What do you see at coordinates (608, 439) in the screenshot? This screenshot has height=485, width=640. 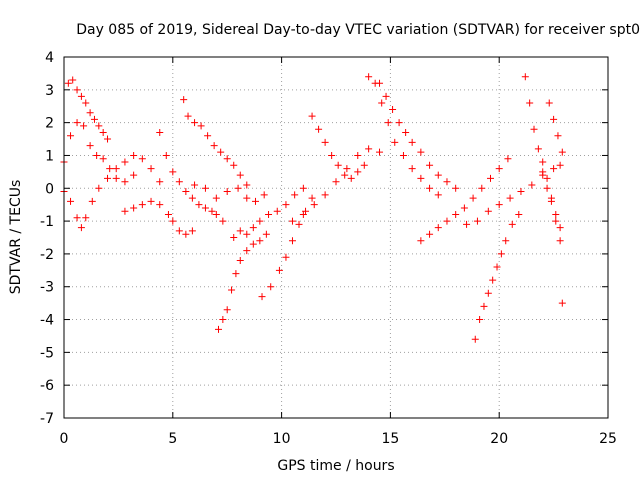 I see `x-tick-label: 25` at bounding box center [608, 439].